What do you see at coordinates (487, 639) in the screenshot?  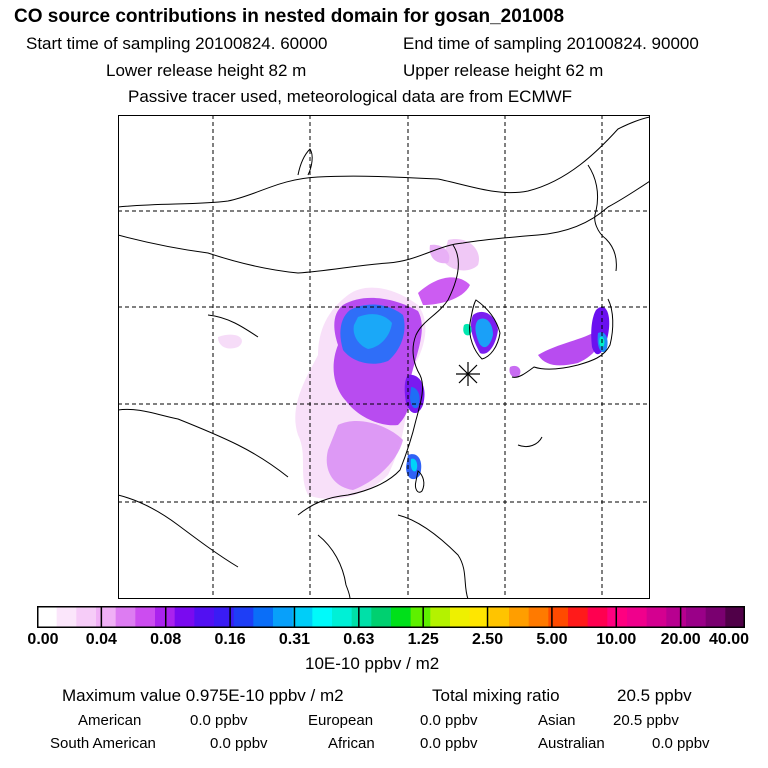 I see `colorbar-tick-label: 2.50` at bounding box center [487, 639].